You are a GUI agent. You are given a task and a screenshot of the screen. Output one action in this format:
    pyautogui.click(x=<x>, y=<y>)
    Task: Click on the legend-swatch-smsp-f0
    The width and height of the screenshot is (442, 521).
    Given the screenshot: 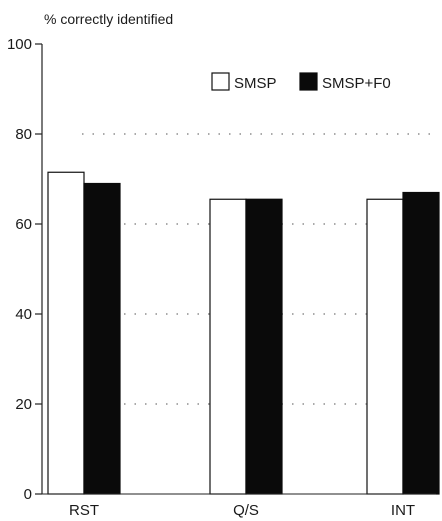 What is the action you would take?
    pyautogui.click(x=308, y=81)
    